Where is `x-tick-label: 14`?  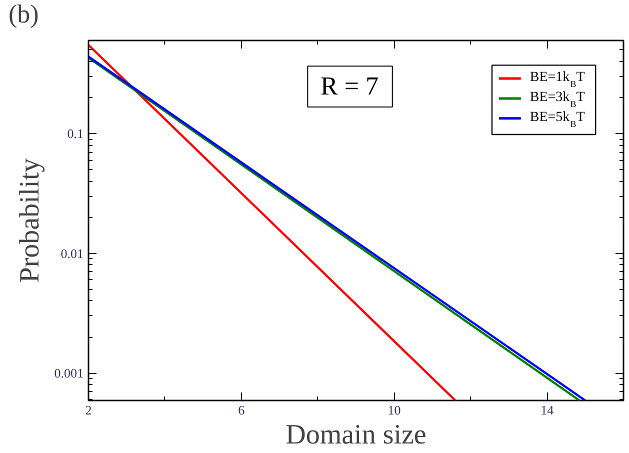 x-tick-label: 14 is located at coordinates (547, 410).